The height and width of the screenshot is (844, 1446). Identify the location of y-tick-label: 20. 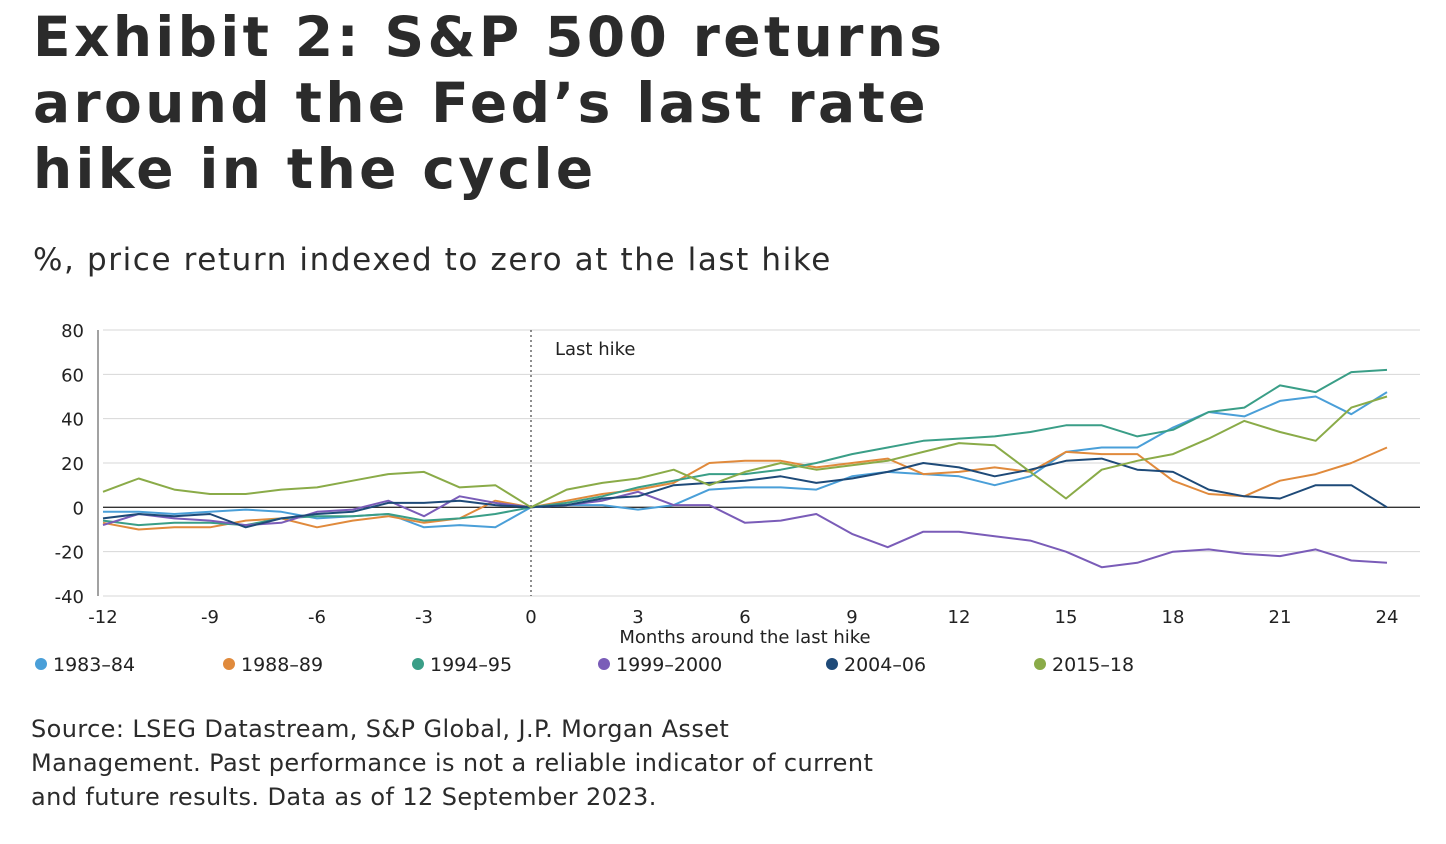
(72, 464).